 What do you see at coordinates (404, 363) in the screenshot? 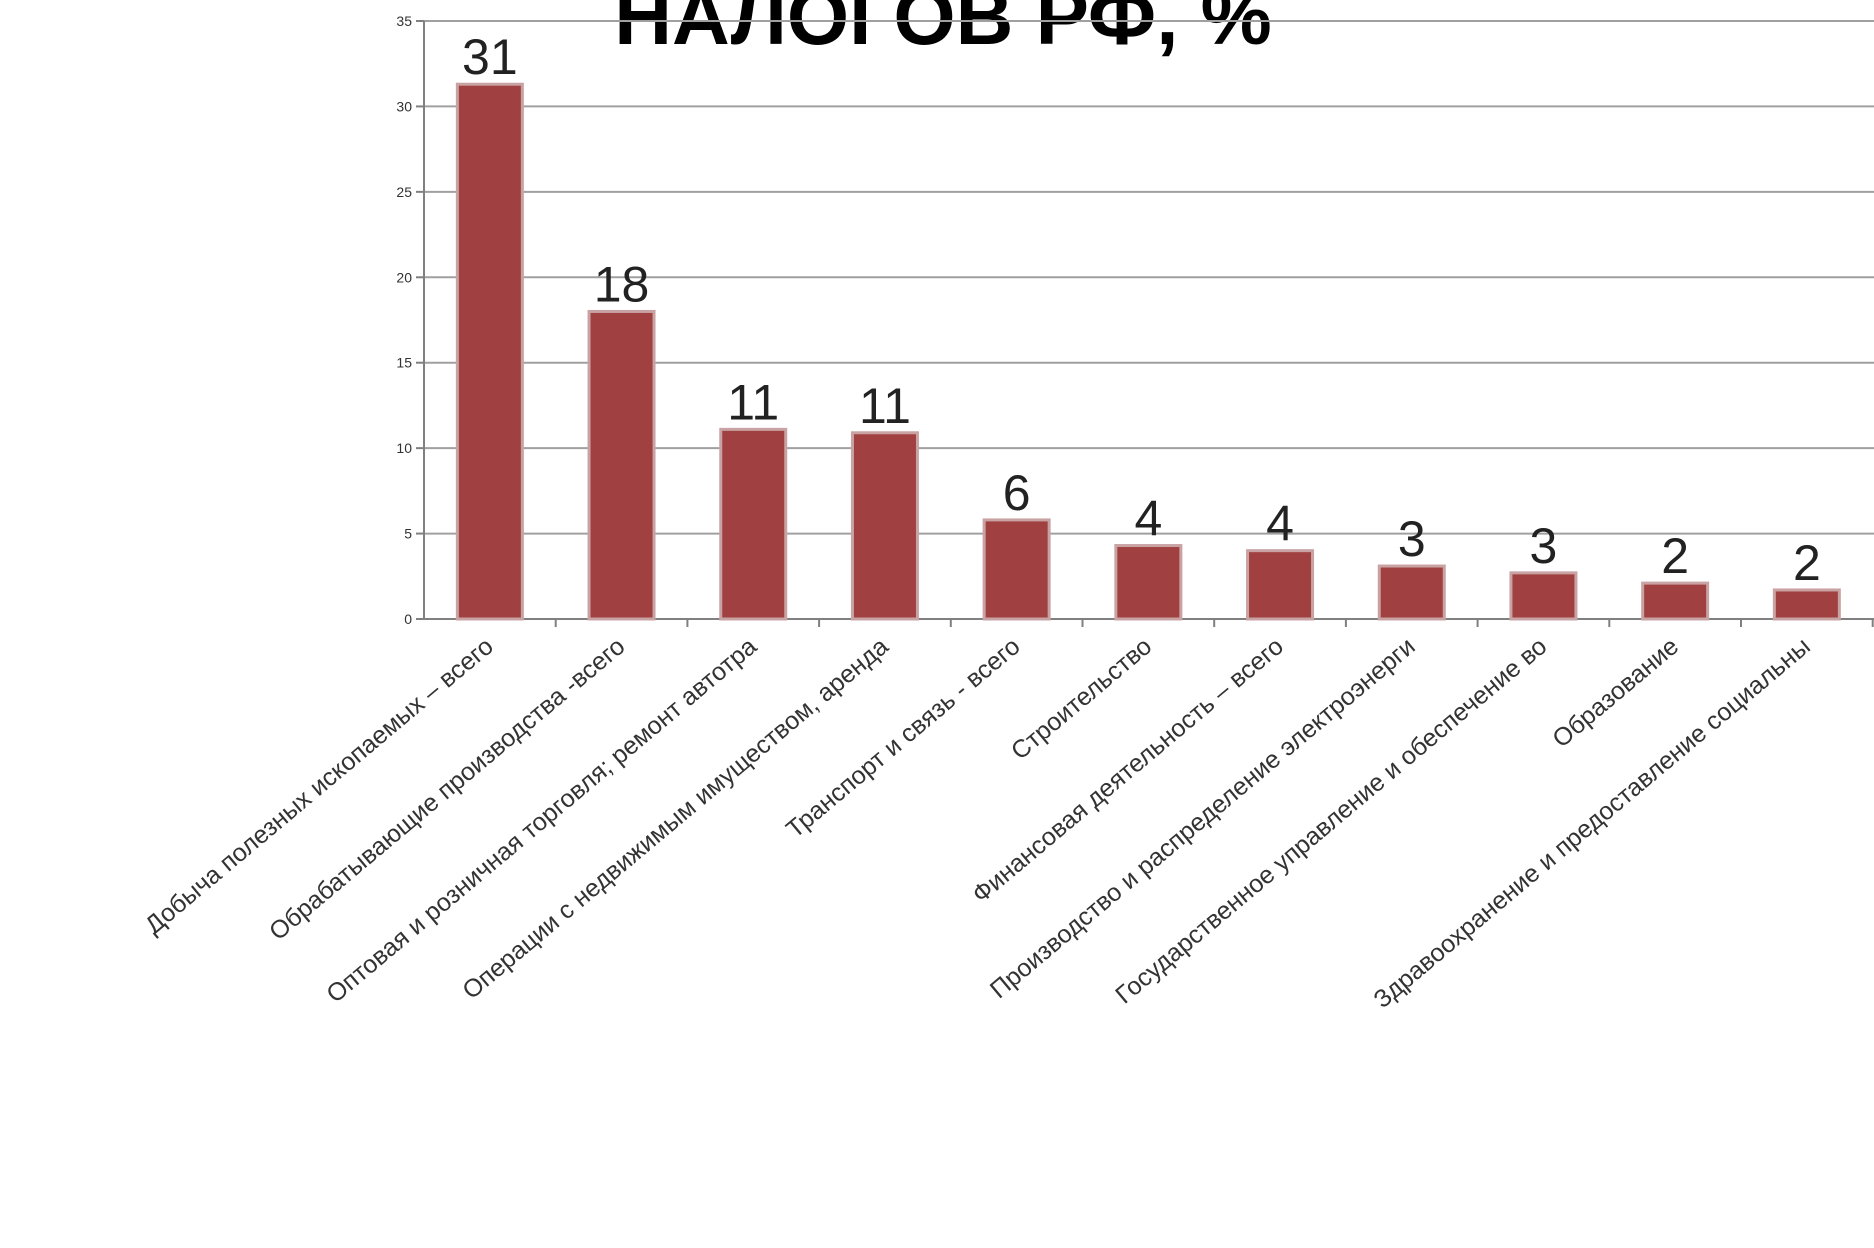
I see `y-tick-label: 15` at bounding box center [404, 363].